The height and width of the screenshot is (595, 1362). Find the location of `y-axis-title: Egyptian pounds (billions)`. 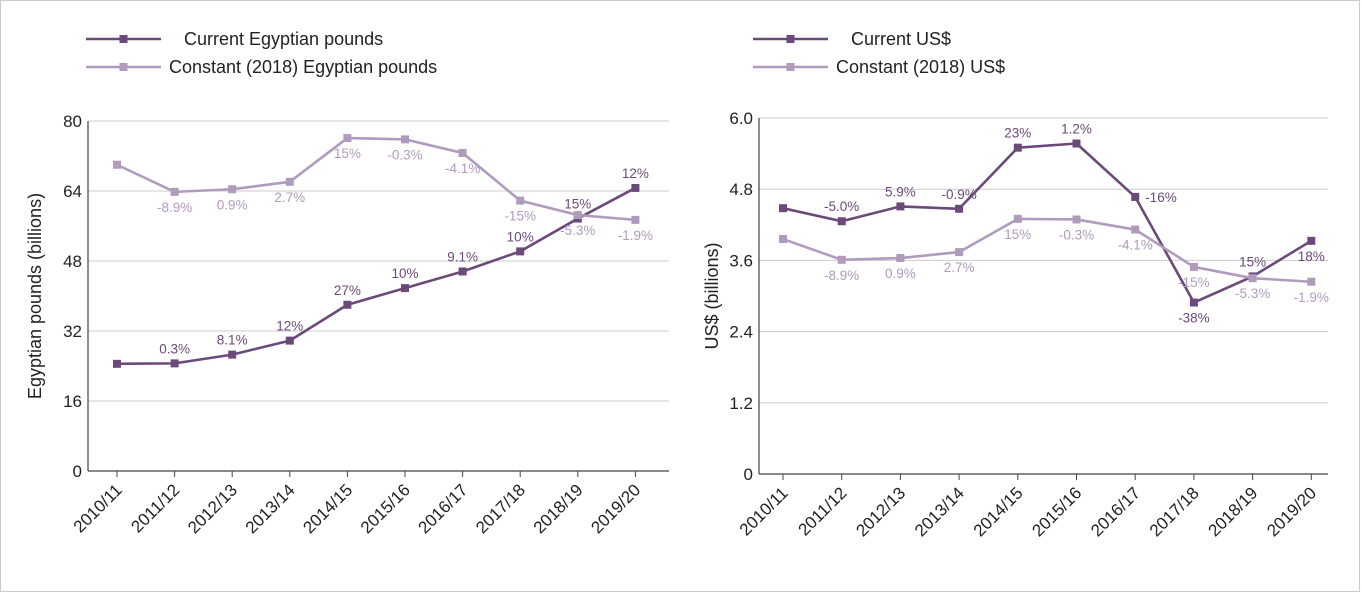

y-axis-title: Egyptian pounds (billions) is located at coordinates (35, 296).